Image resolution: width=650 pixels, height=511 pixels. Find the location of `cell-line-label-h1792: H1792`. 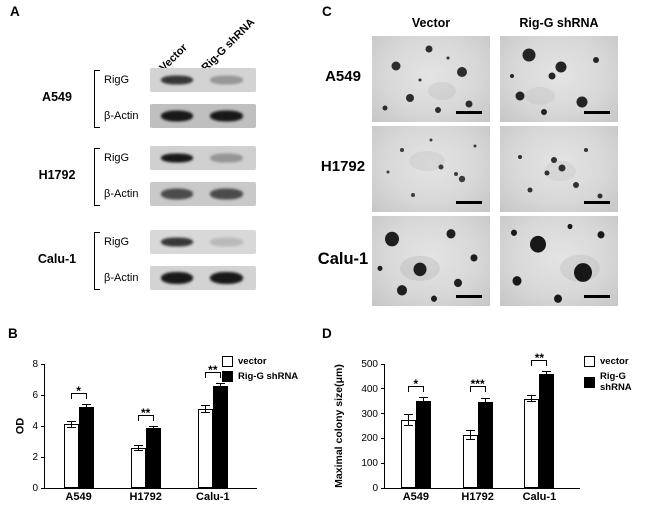

cell-line-label-h1792: H1792 is located at coordinates (57, 175).